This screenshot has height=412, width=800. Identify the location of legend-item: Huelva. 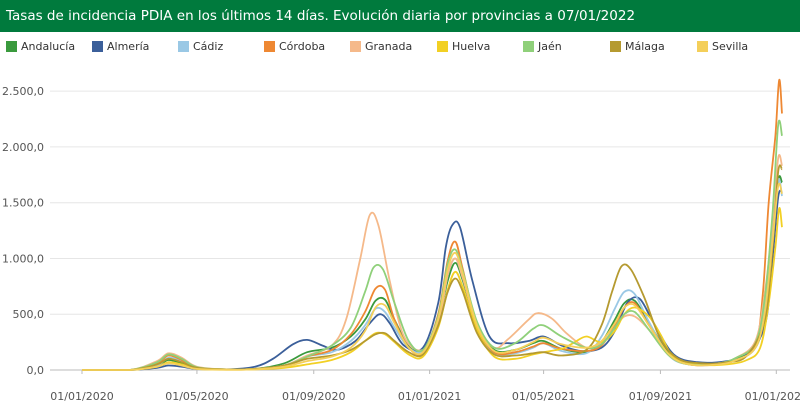
(463, 46).